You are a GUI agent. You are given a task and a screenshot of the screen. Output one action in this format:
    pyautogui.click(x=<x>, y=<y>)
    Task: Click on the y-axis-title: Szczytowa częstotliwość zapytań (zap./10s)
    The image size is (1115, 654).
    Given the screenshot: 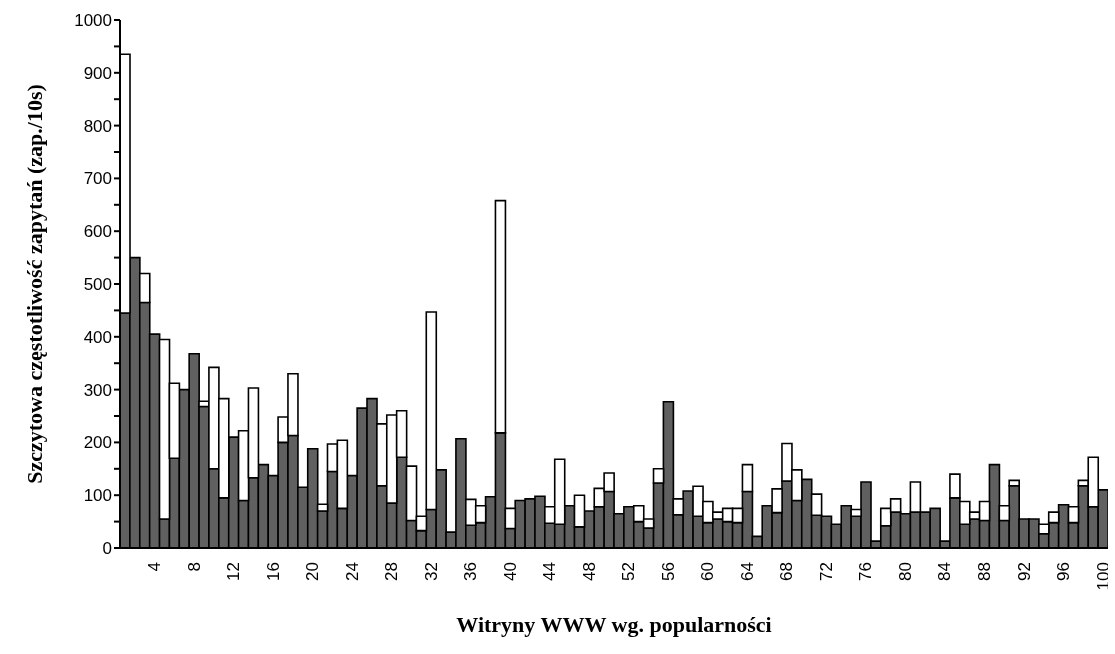 What is the action you would take?
    pyautogui.click(x=34, y=284)
    